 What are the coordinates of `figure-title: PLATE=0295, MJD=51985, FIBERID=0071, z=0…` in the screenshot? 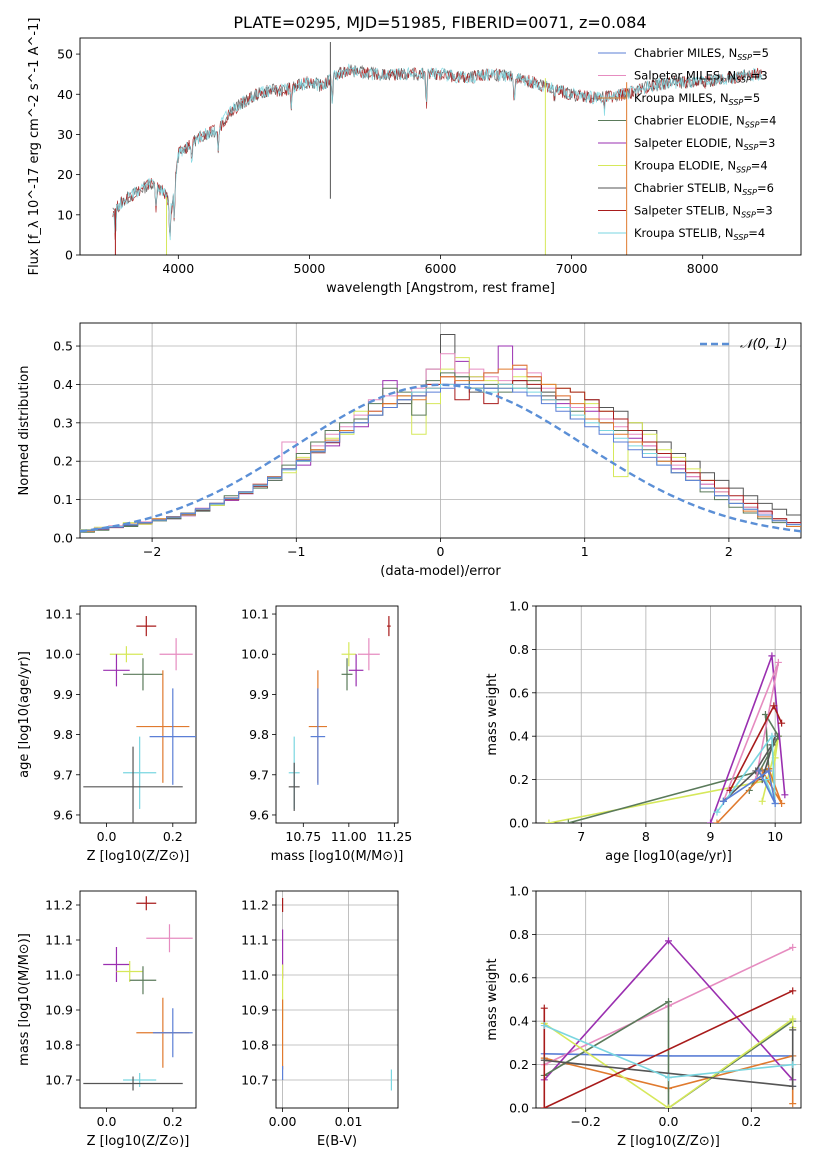 It's located at (439, 22).